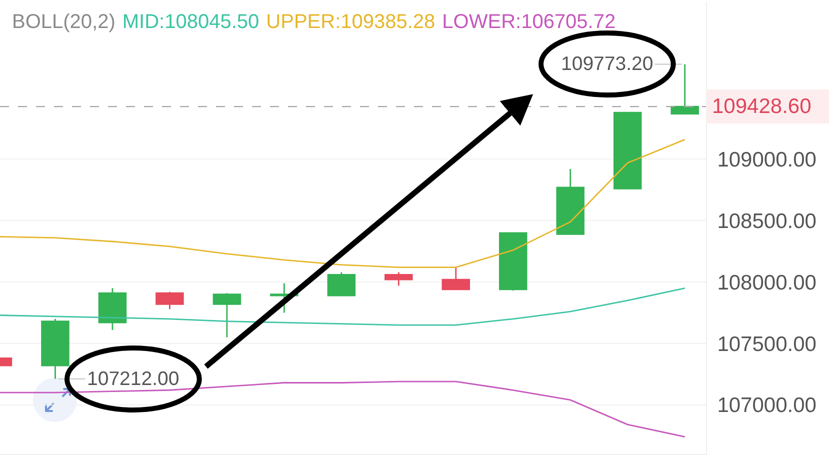  Describe the element at coordinates (766, 282) in the screenshot. I see `y-tick-label: 108000.00` at that location.